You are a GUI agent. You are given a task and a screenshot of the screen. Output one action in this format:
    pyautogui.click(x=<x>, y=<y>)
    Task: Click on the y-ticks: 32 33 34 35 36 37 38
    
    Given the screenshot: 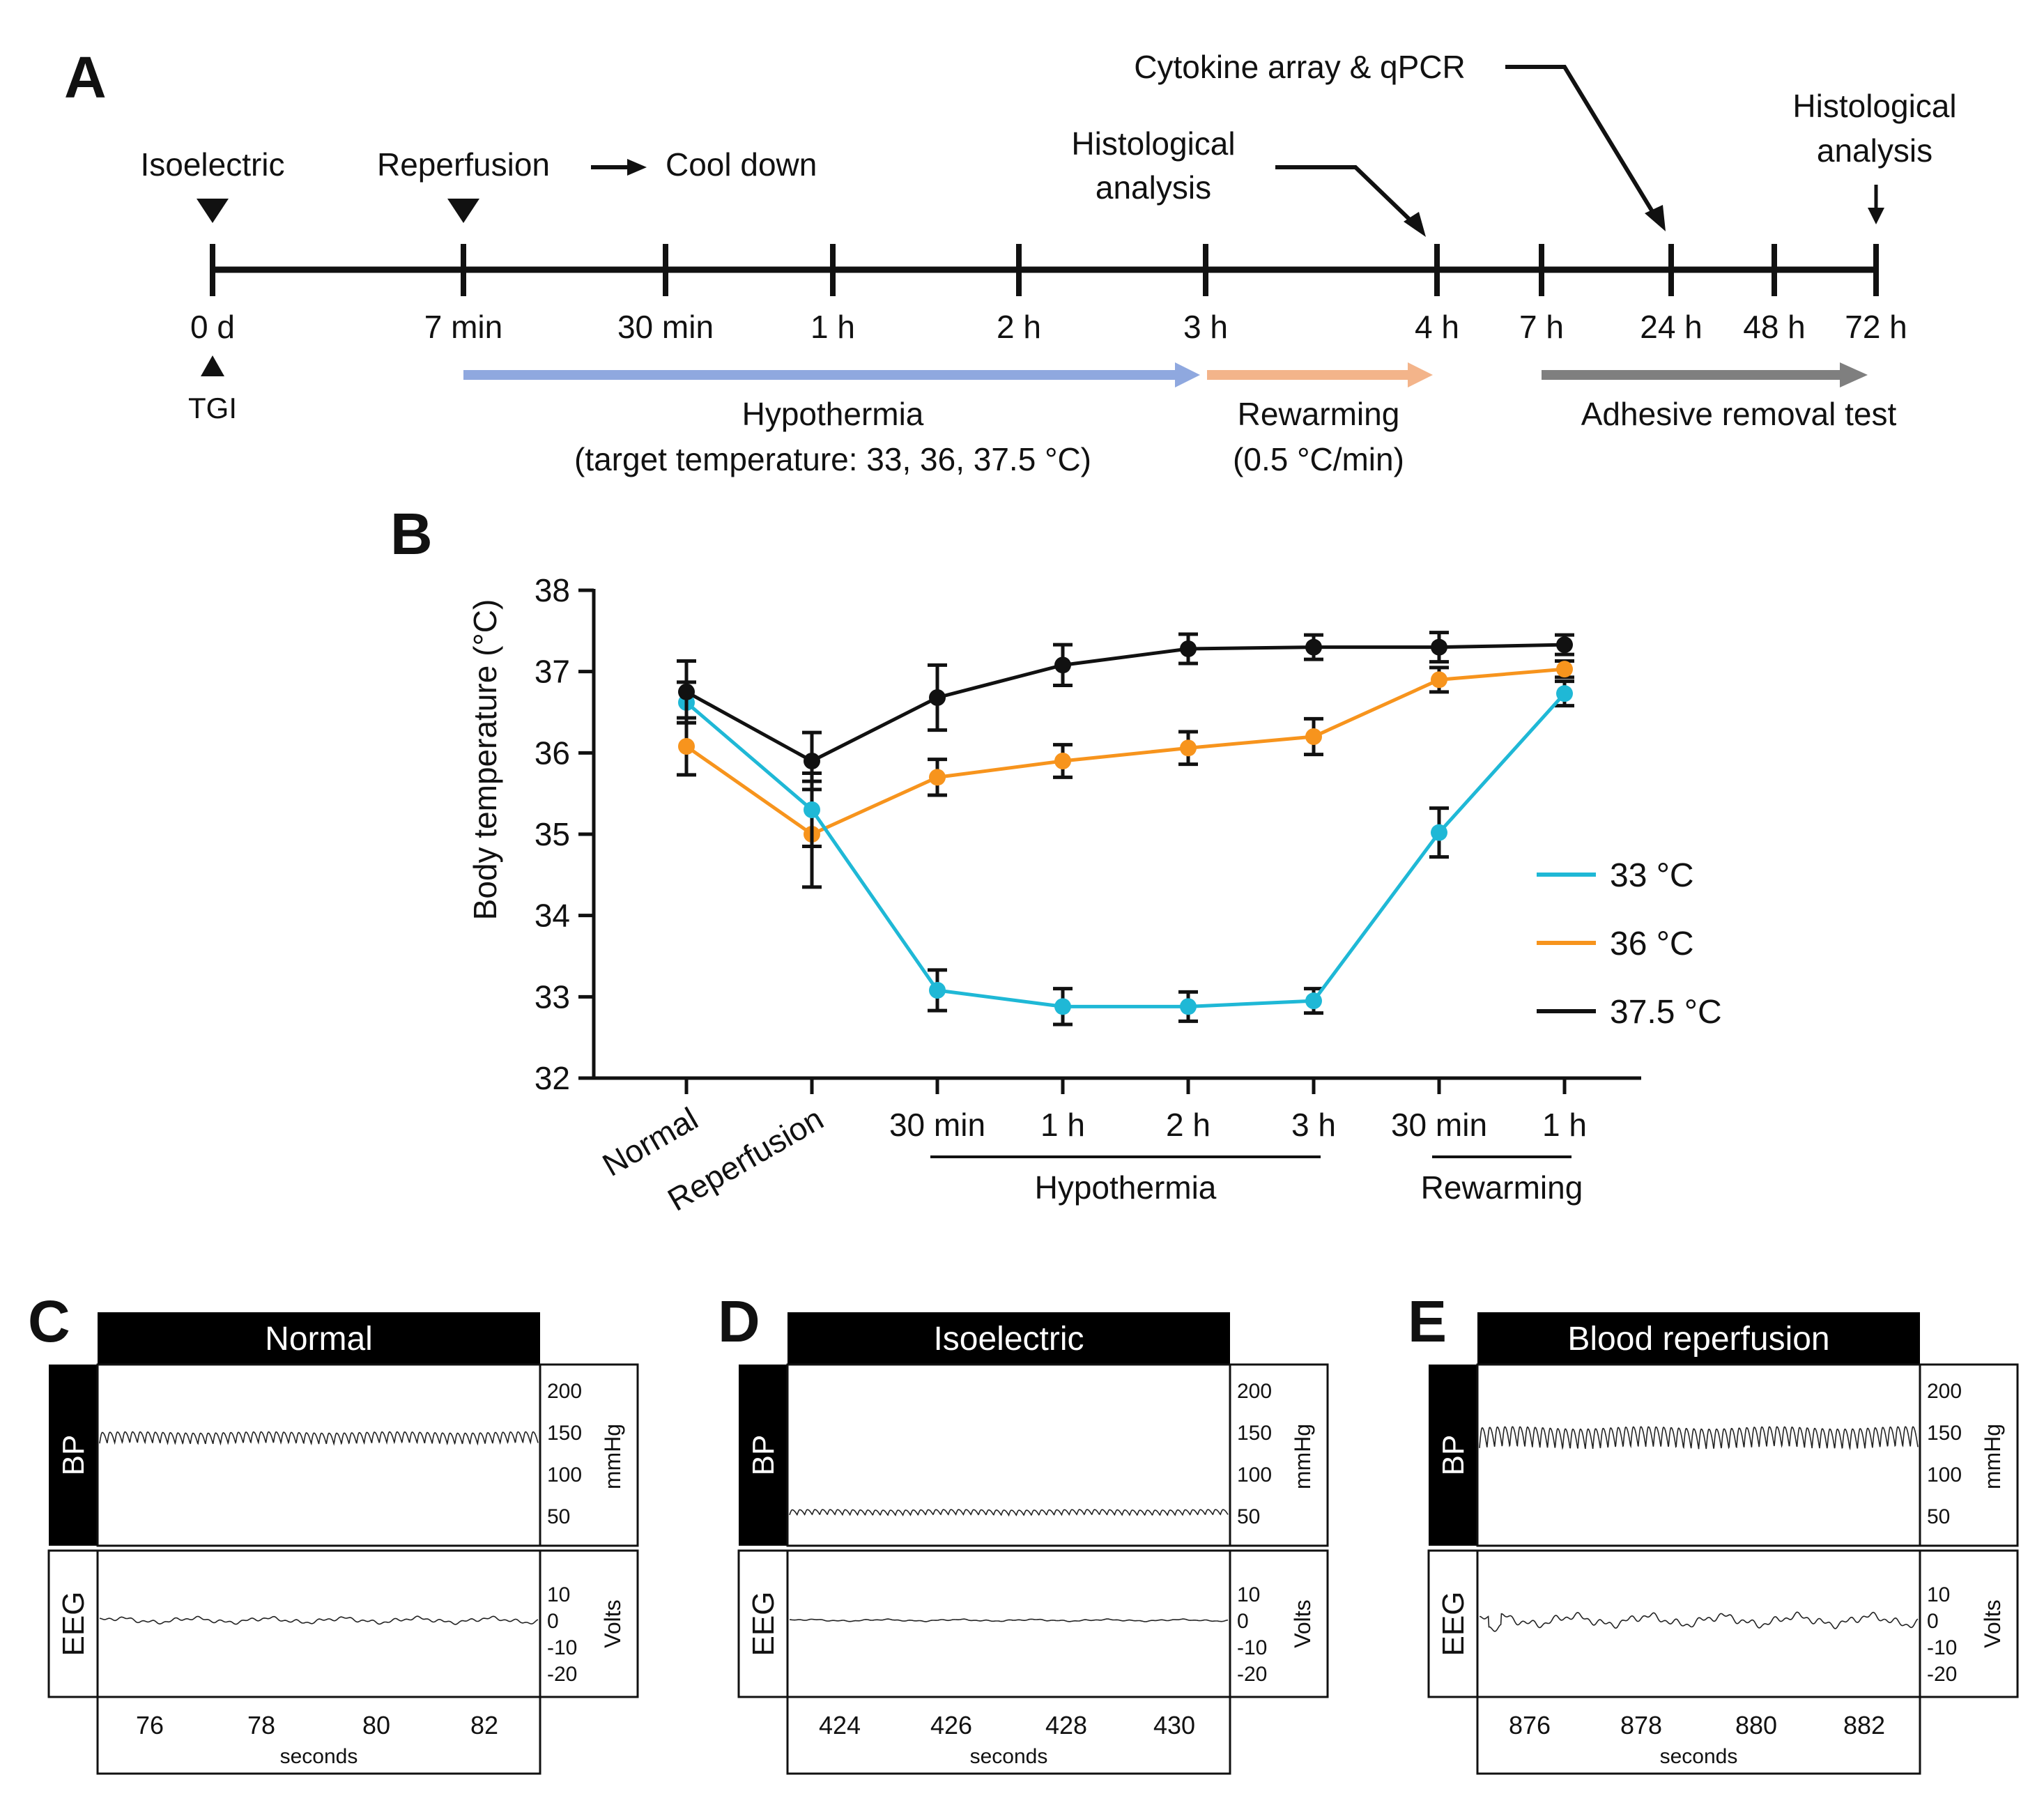 What is the action you would take?
    pyautogui.click(x=565, y=834)
    